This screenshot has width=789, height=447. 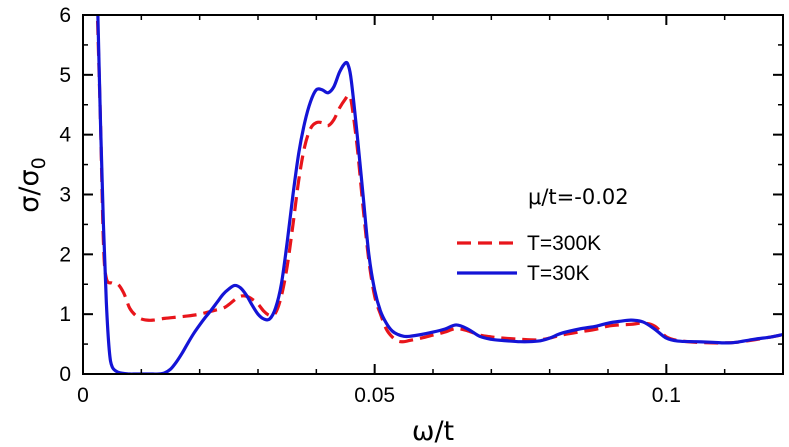 What do you see at coordinates (558, 273) in the screenshot?
I see `legend-label-t30k: T=30K` at bounding box center [558, 273].